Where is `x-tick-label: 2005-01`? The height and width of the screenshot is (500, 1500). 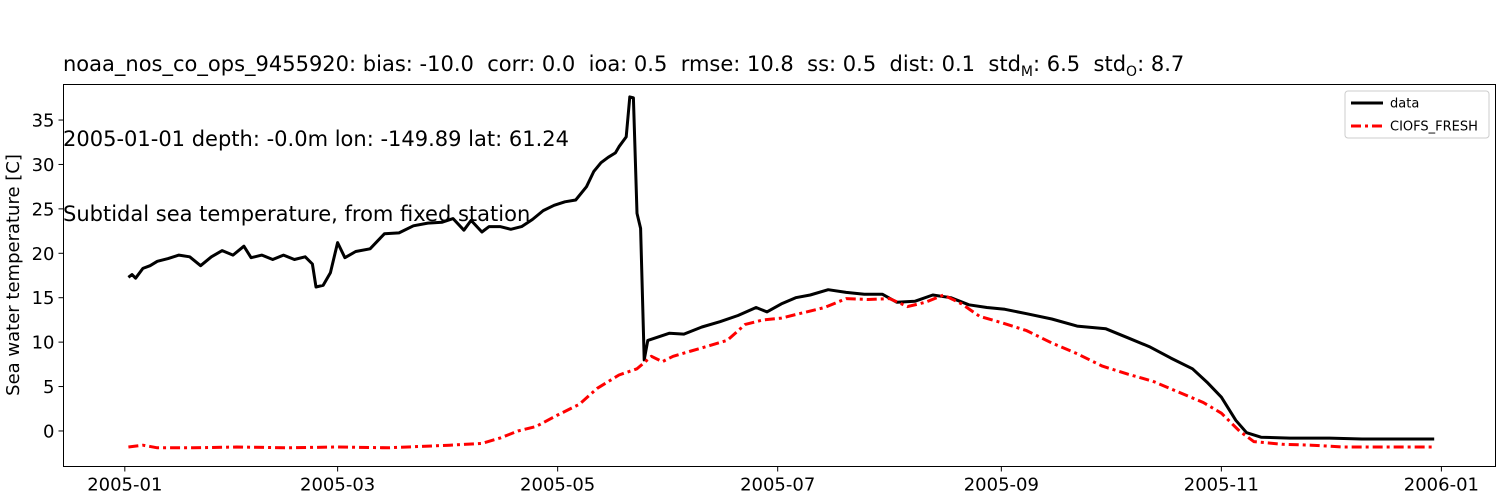 x-tick-label: 2005-01 is located at coordinates (124, 485).